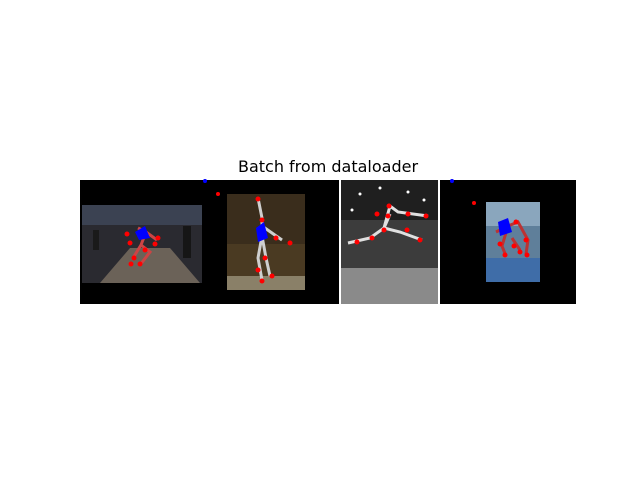 The height and width of the screenshot is (480, 640). Describe the element at coordinates (262, 232) in the screenshot. I see `skeleton-2-torso-highlight` at that location.